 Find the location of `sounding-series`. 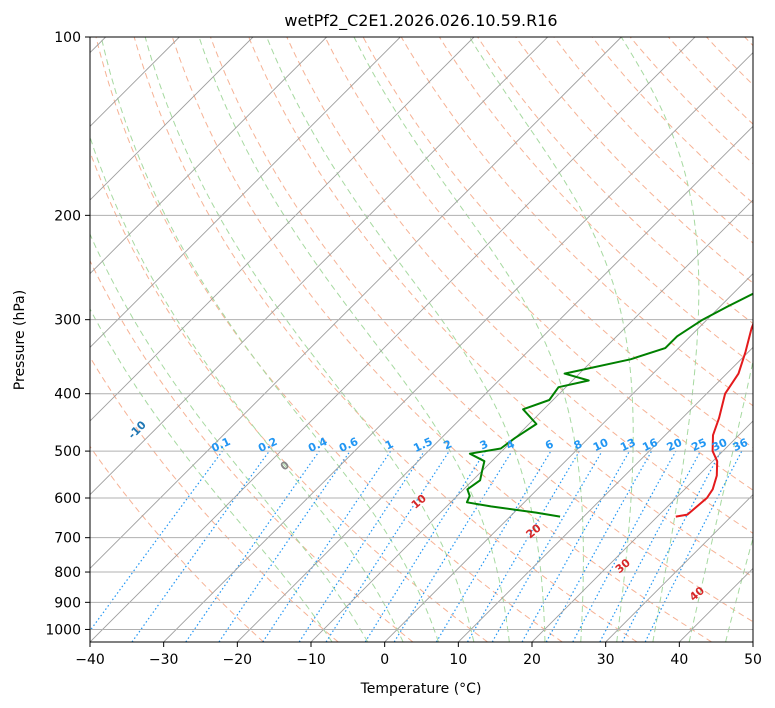

sounding-series is located at coordinates (609, 405).